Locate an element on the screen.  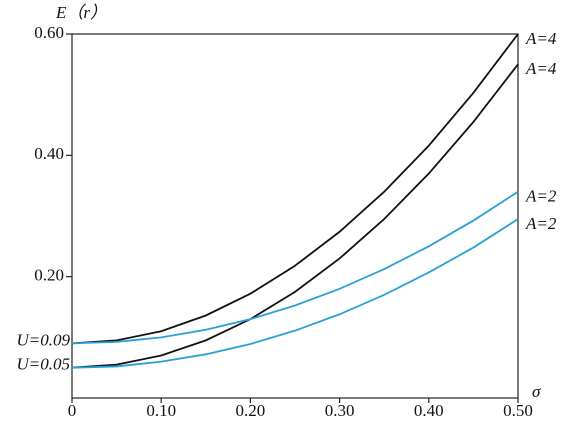
annotation: U=0.05 is located at coordinates (44, 364).